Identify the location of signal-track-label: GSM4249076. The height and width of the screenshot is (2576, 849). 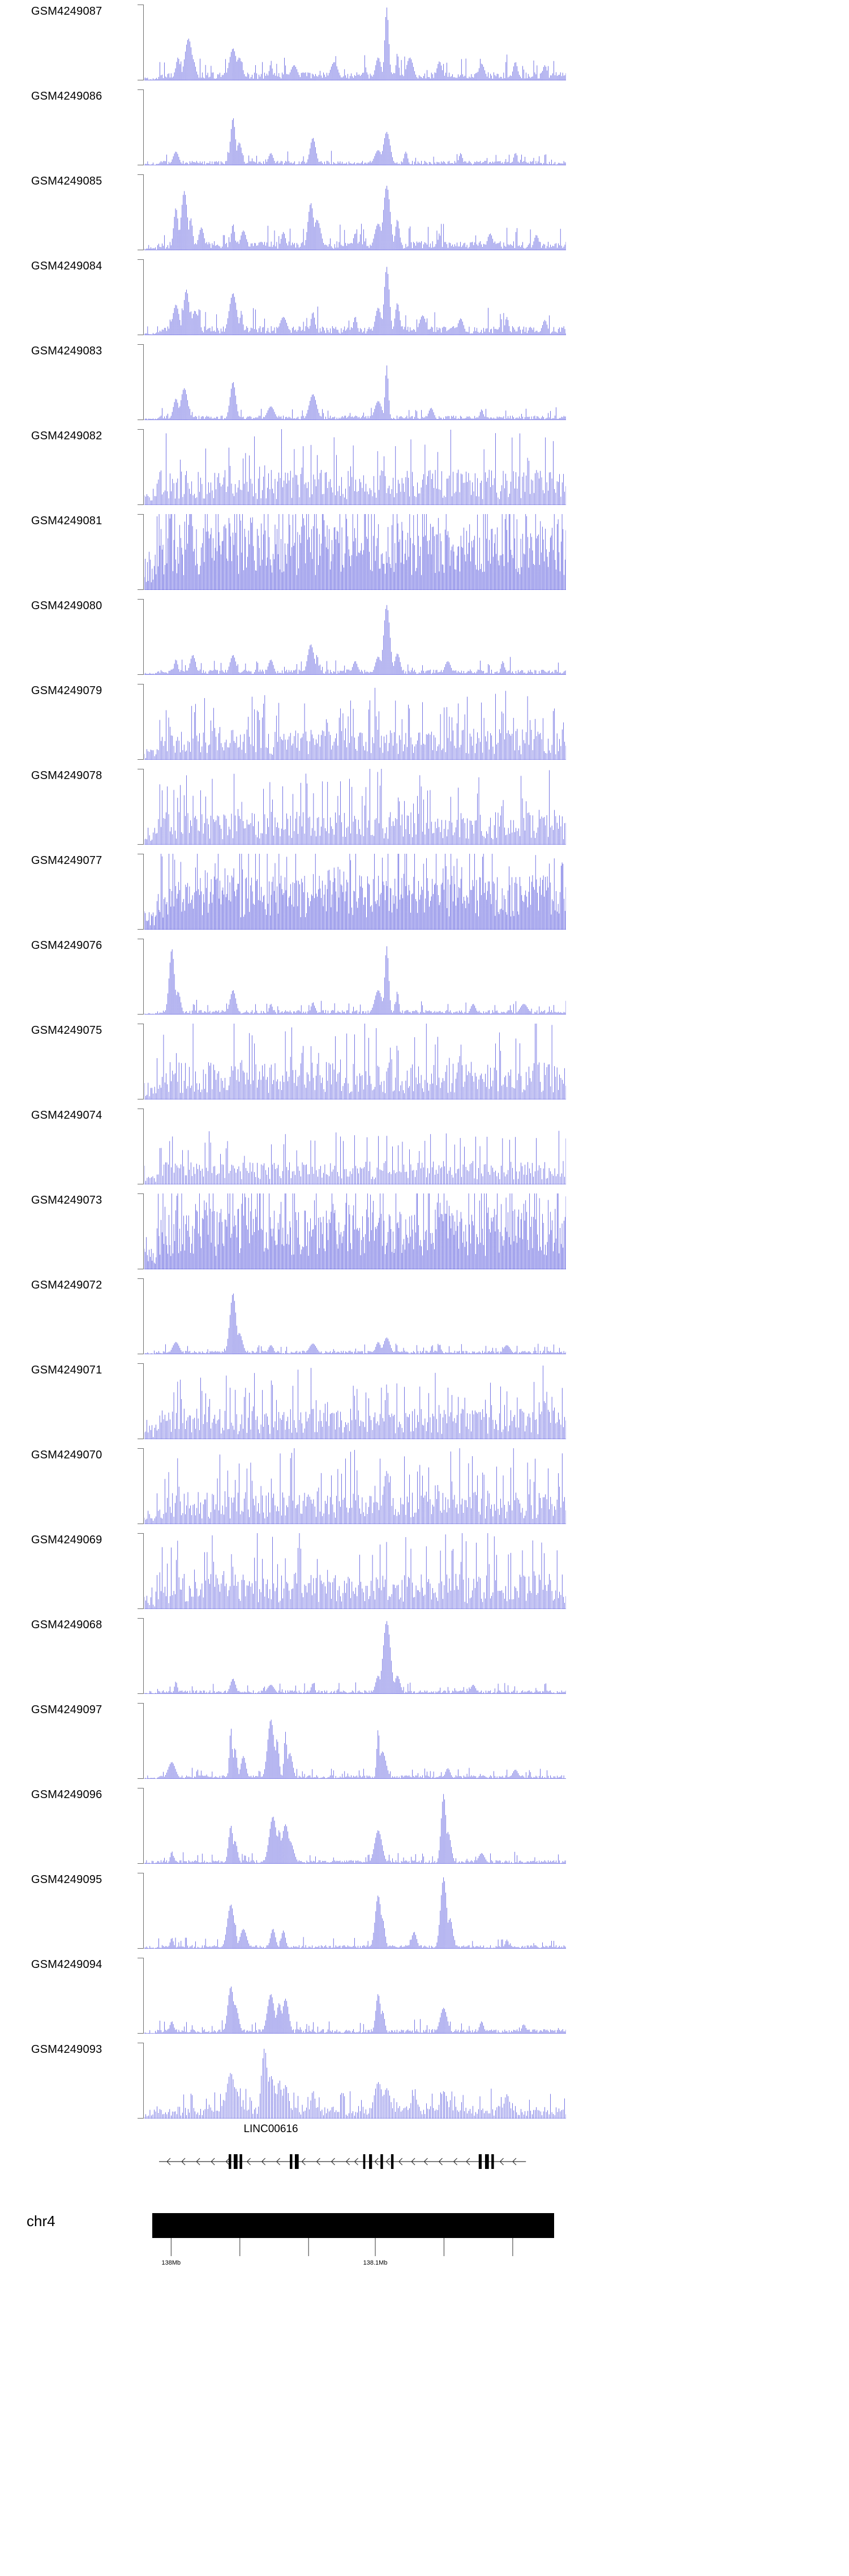
(66, 945).